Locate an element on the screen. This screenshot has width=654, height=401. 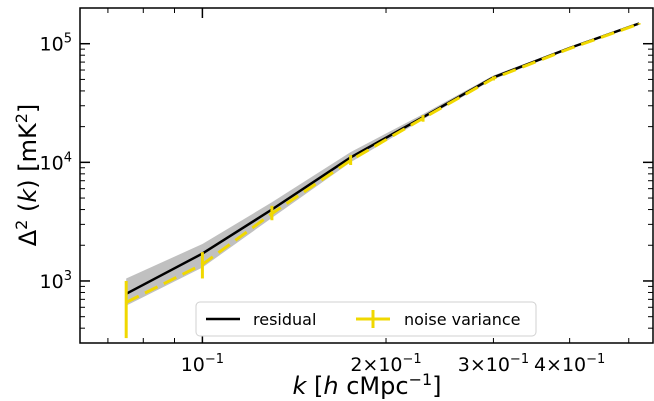
y-axis-label: Δ2 (k) [mK2] is located at coordinates (27, 175).